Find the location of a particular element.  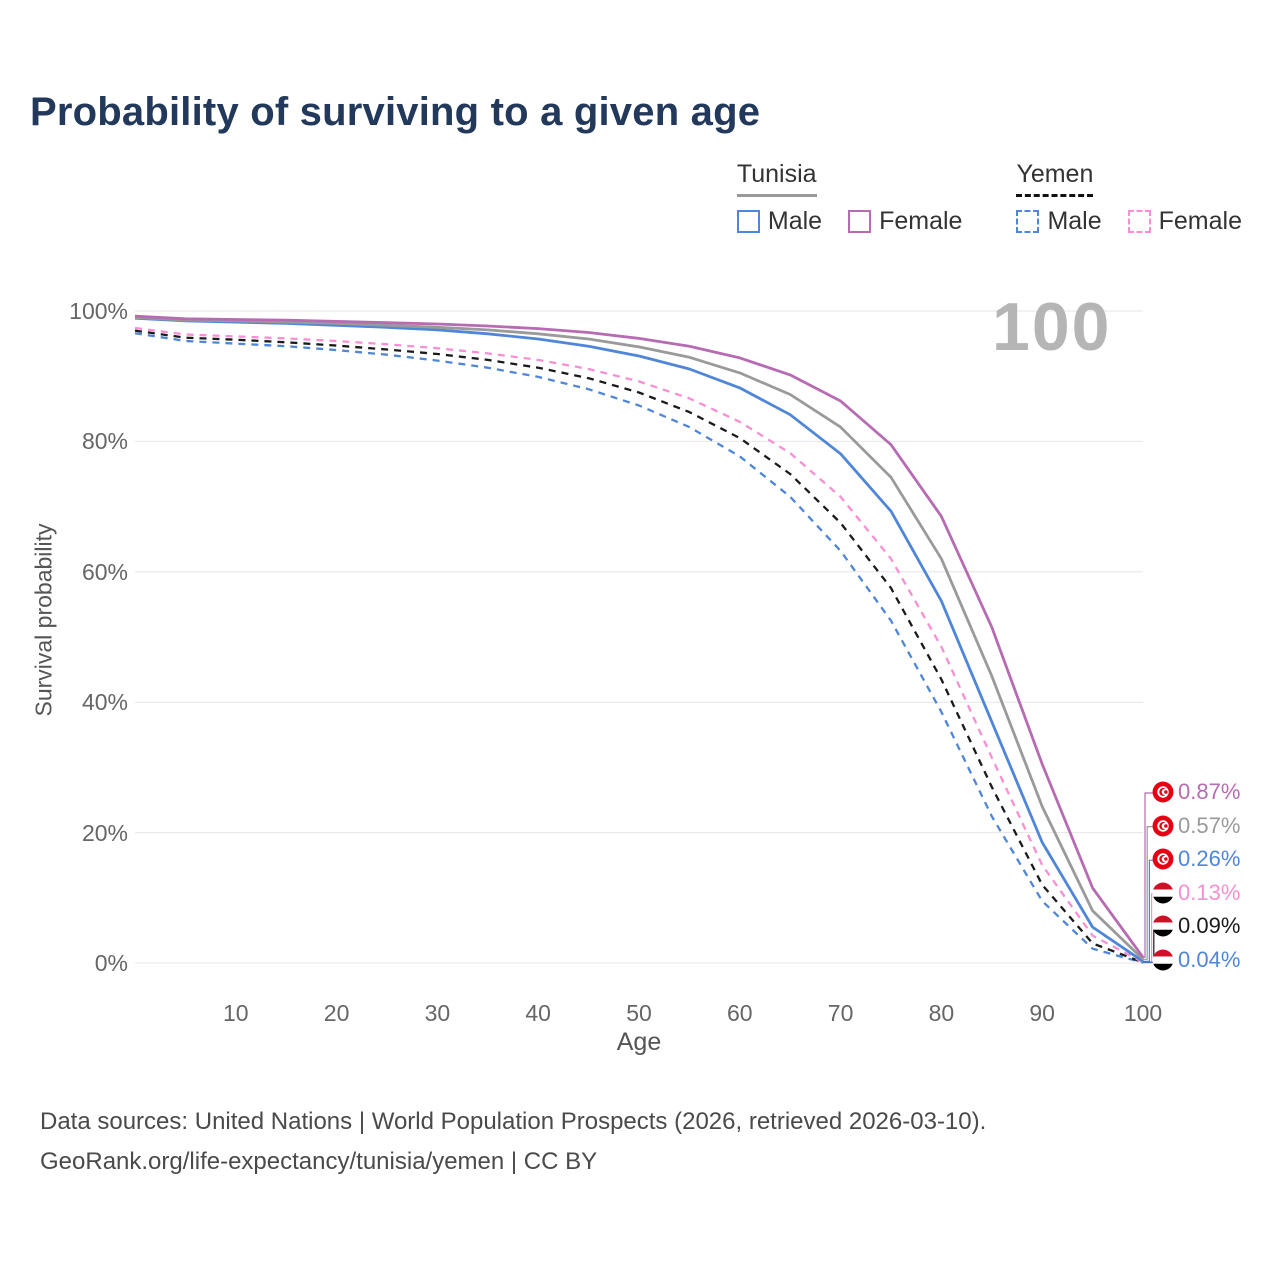

end-label-value: 0.04% is located at coordinates (1209, 959).